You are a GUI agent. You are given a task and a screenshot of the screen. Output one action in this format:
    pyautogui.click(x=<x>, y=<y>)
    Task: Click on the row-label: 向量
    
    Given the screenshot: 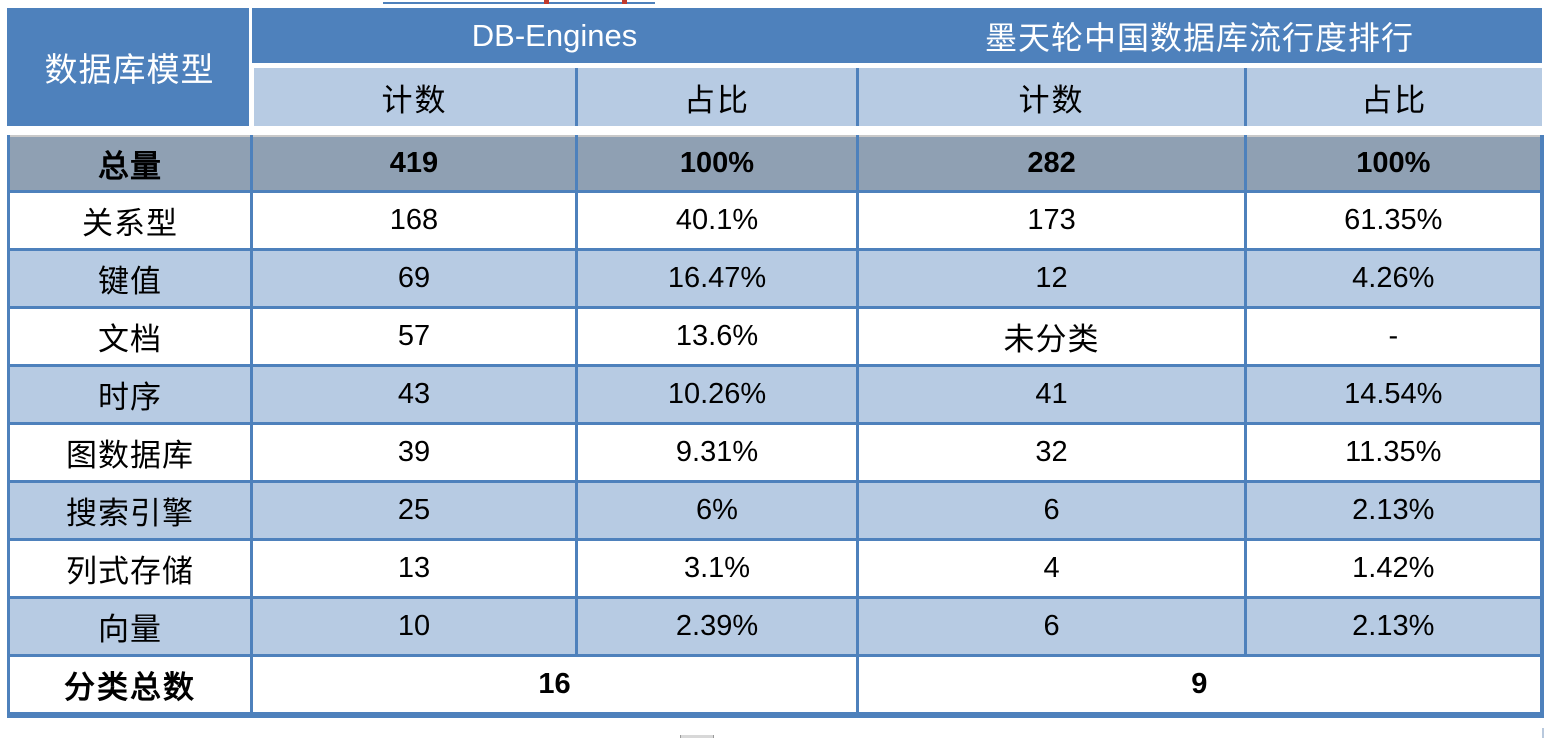 What is the action you would take?
    pyautogui.click(x=130, y=626)
    